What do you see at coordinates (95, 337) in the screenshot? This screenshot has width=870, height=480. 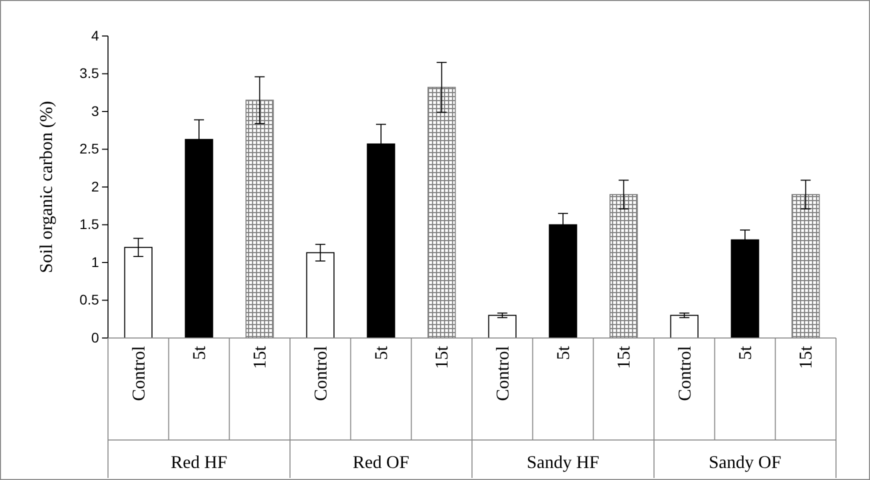 I see `y-tick-label: 0` at bounding box center [95, 337].